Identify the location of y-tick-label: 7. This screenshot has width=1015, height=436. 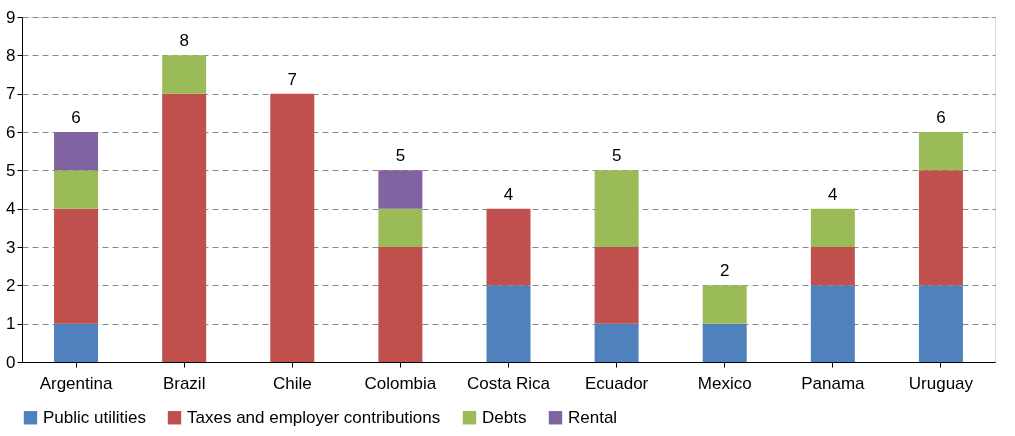
(11, 94).